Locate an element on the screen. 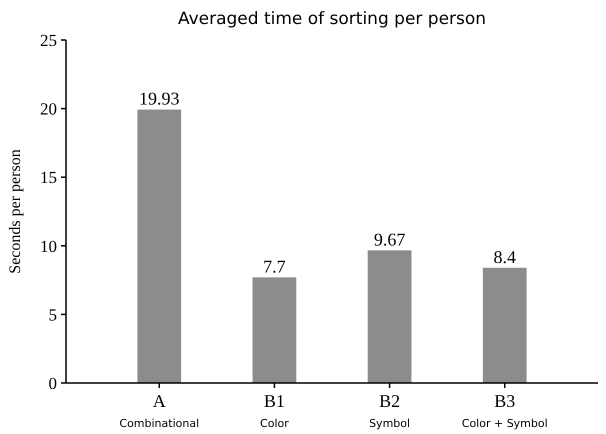 The width and height of the screenshot is (606, 434). x-tick-label: B3 Color + Symbol is located at coordinates (505, 410).